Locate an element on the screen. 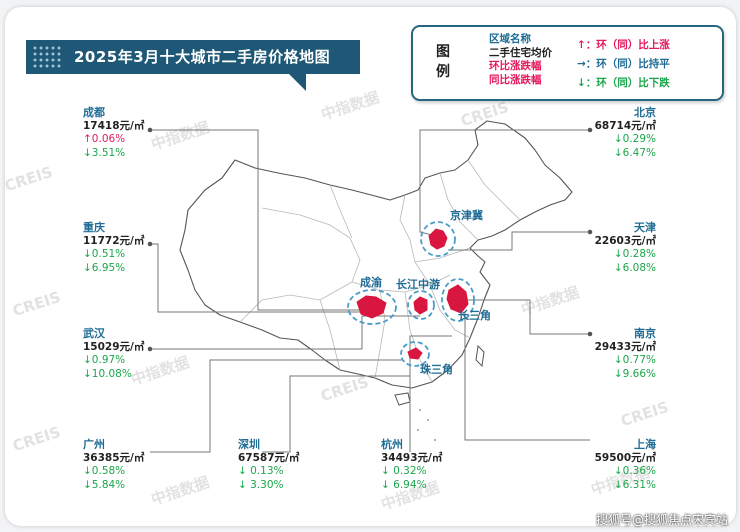  city-mom: ↓0.97% is located at coordinates (104, 360).